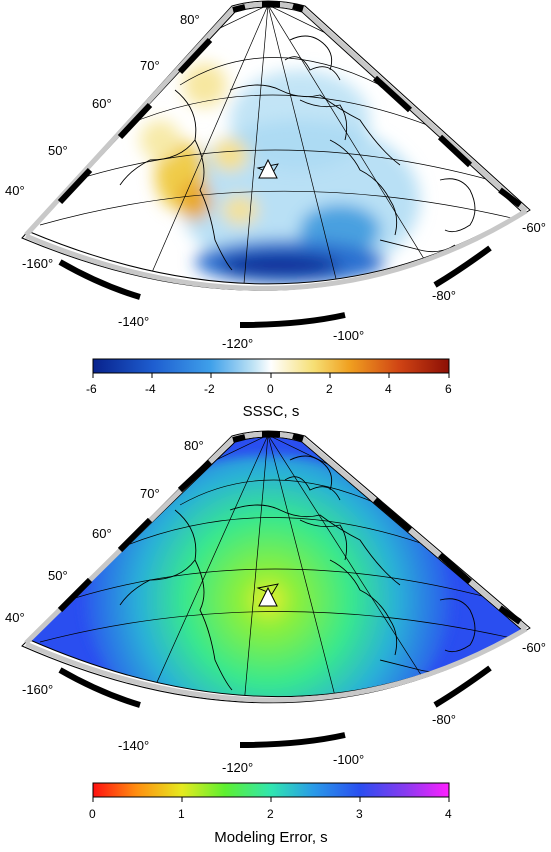  What do you see at coordinates (444, 295) in the screenshot?
I see `sssc-lon-label-80: -80°` at bounding box center [444, 295].